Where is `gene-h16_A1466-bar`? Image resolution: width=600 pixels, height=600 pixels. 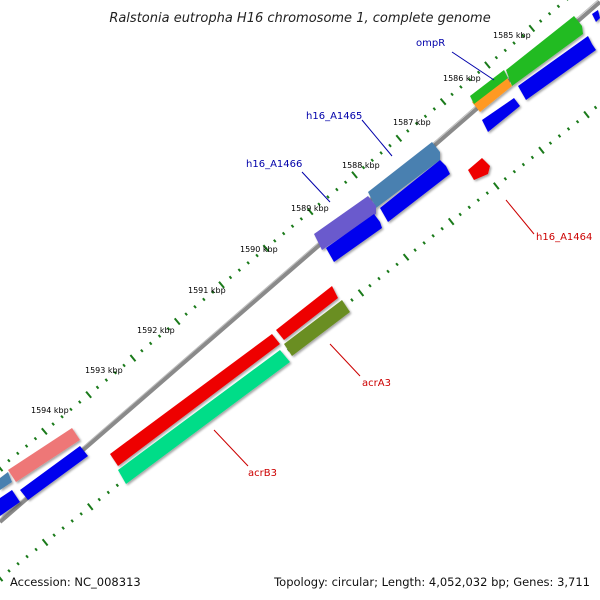 gene-h16_A1466-bar is located at coordinates (345, 223).